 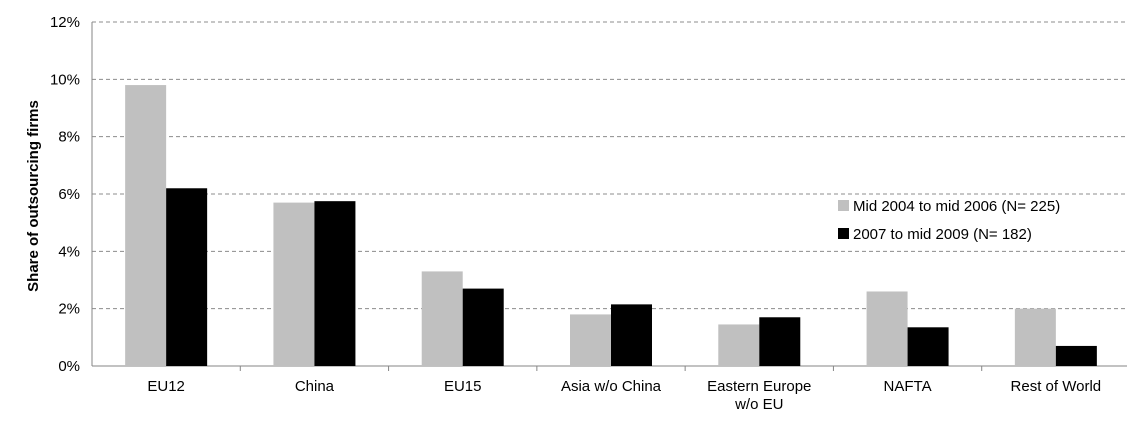 What do you see at coordinates (908, 386) in the screenshot?
I see `x-tick-label: NAFTA` at bounding box center [908, 386].